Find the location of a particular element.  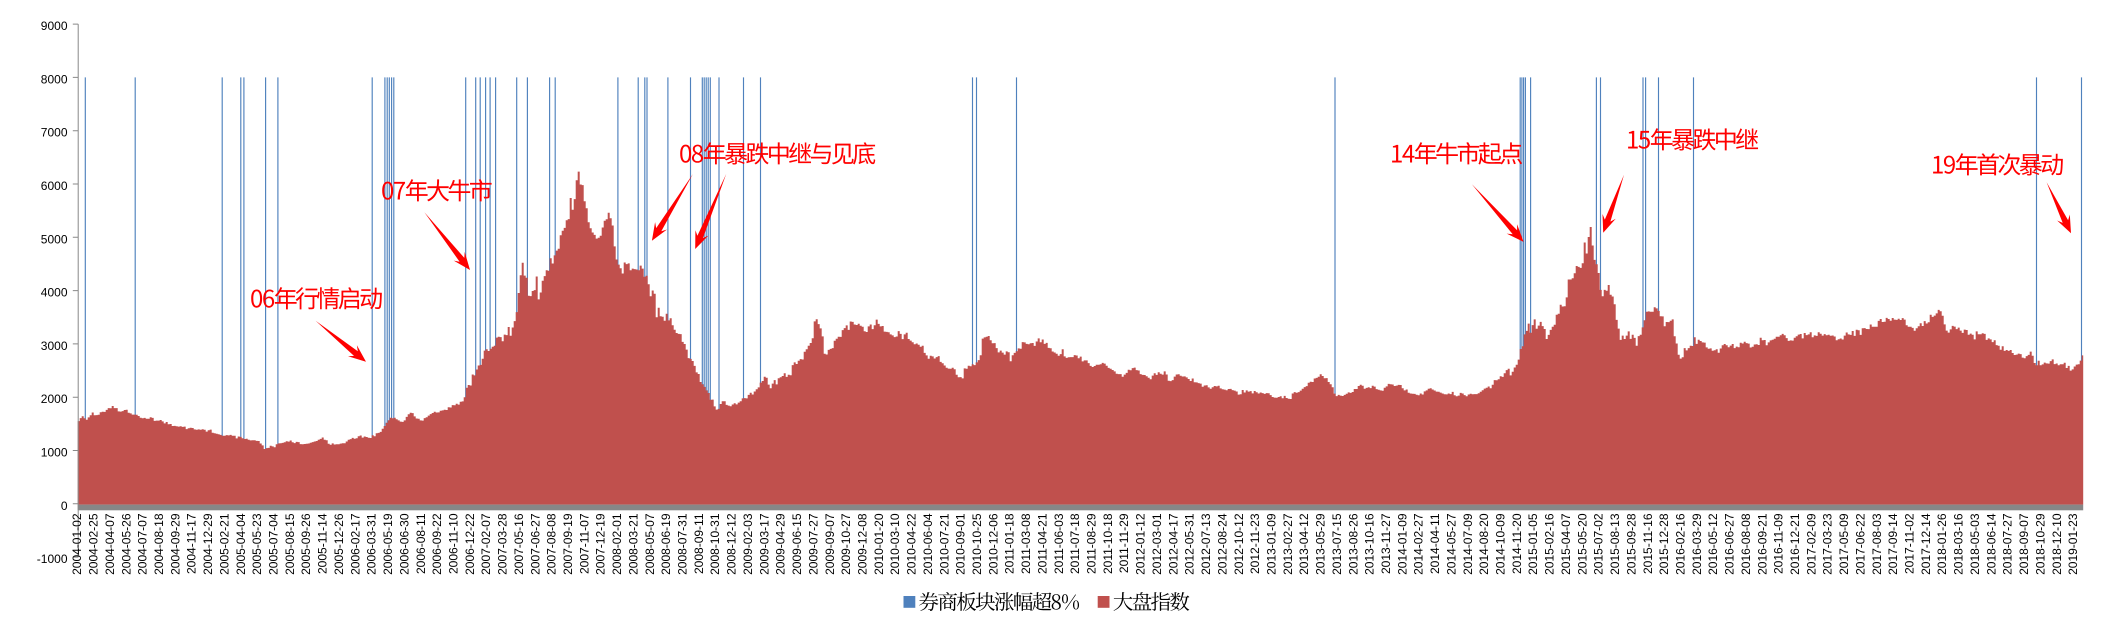

svg-text: 2016-05-12 is located at coordinates (1713, 544).